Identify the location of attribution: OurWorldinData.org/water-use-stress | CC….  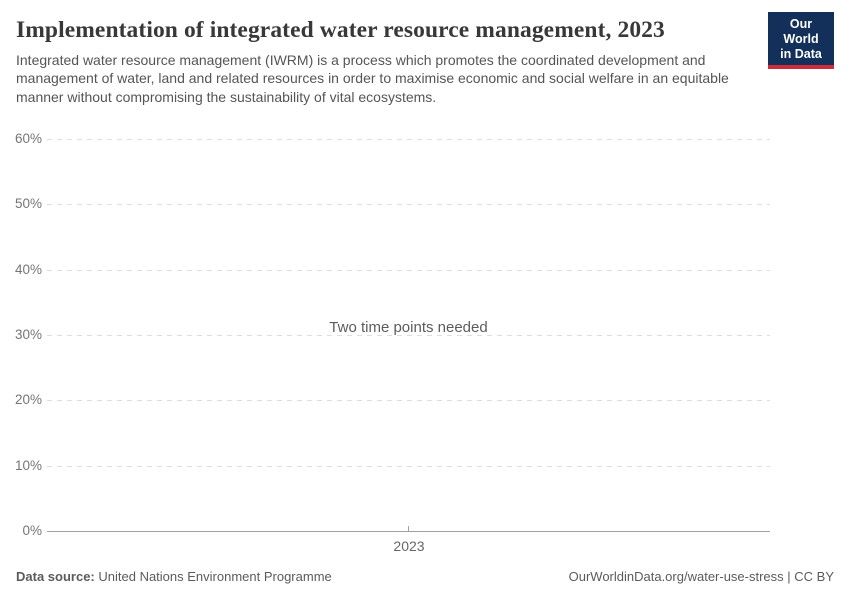
(701, 576).